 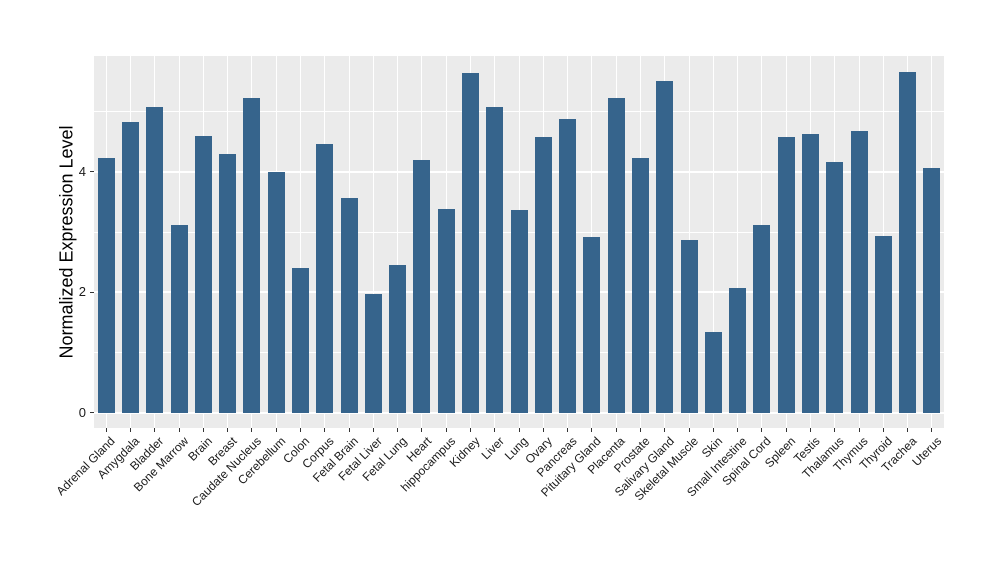 I want to click on y-tick-label: 2, so click(x=82, y=292).